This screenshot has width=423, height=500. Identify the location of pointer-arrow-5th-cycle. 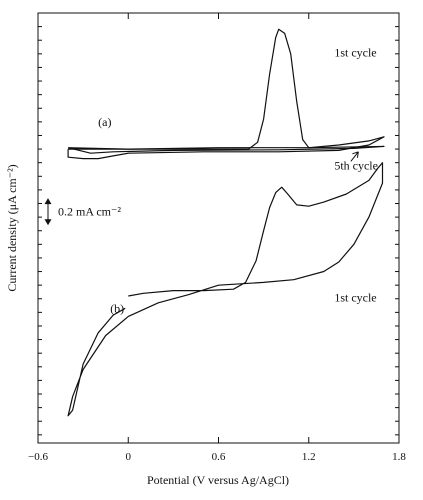
(354, 156).